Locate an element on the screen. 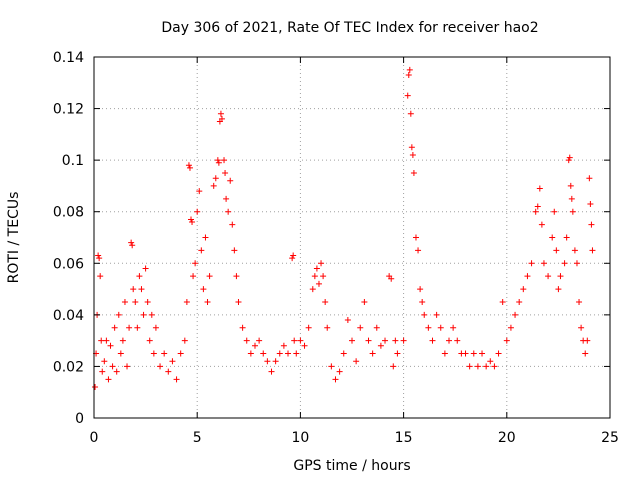 The image size is (640, 480). y-tick-label: 0.06 is located at coordinates (68, 264).